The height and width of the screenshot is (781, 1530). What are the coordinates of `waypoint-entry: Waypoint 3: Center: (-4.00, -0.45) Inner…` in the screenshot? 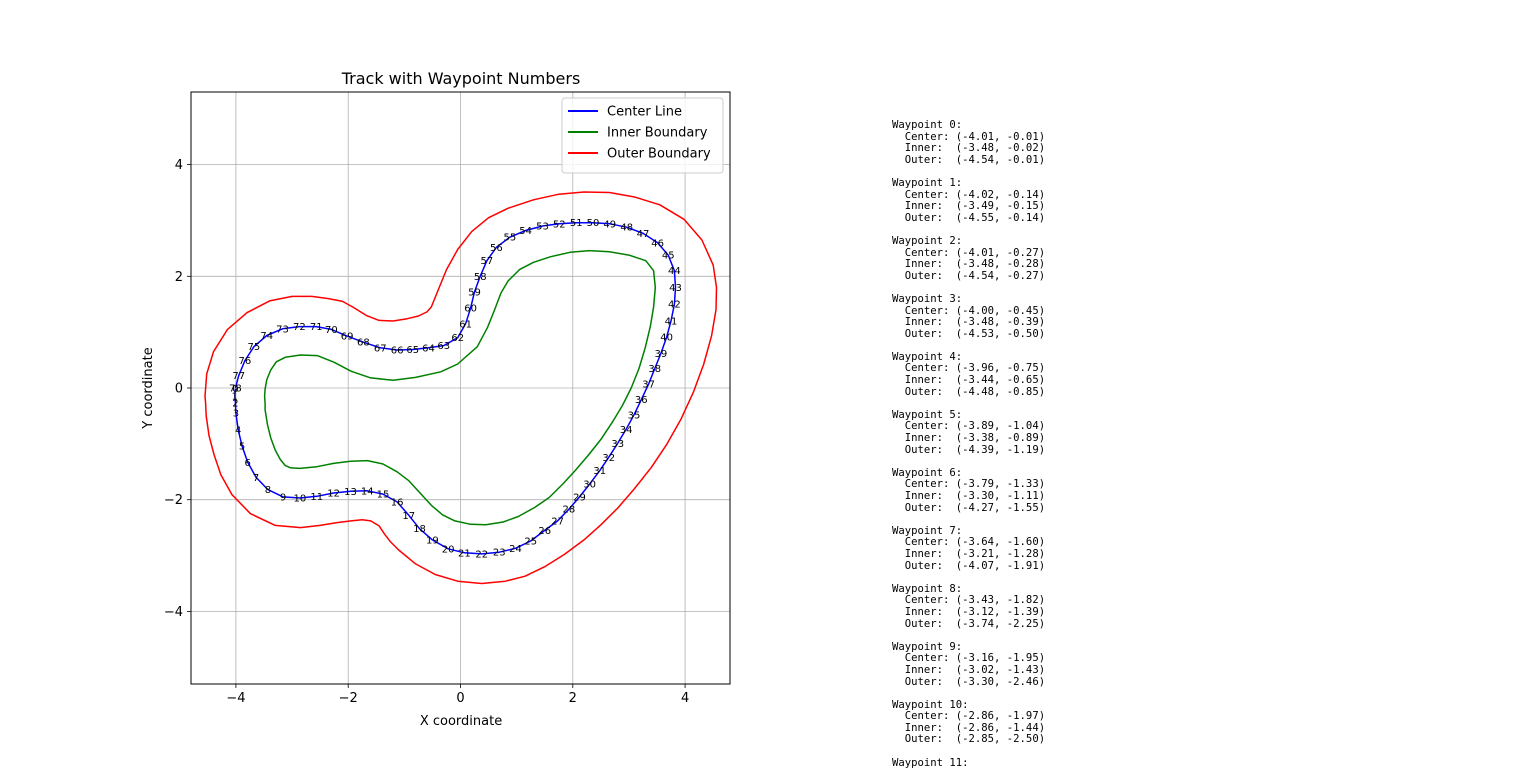 It's located at (969, 322).